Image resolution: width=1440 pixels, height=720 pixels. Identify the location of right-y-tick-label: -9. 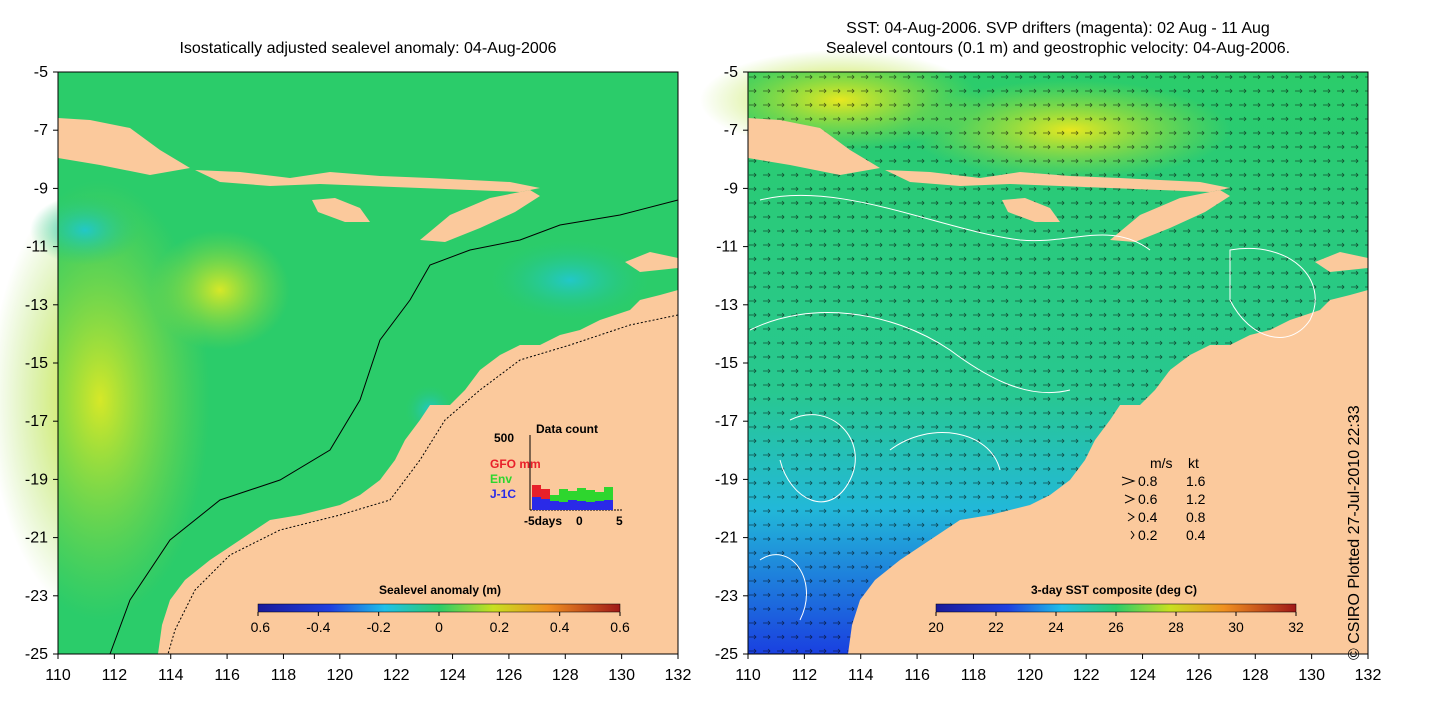
(731, 188).